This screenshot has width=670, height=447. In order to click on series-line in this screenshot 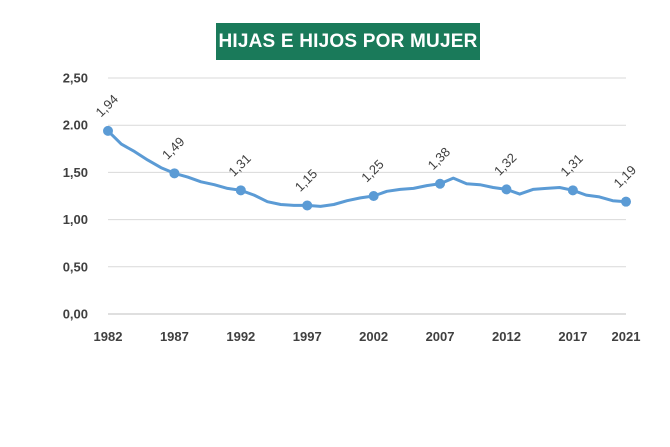, I will do `click(367, 168)`.